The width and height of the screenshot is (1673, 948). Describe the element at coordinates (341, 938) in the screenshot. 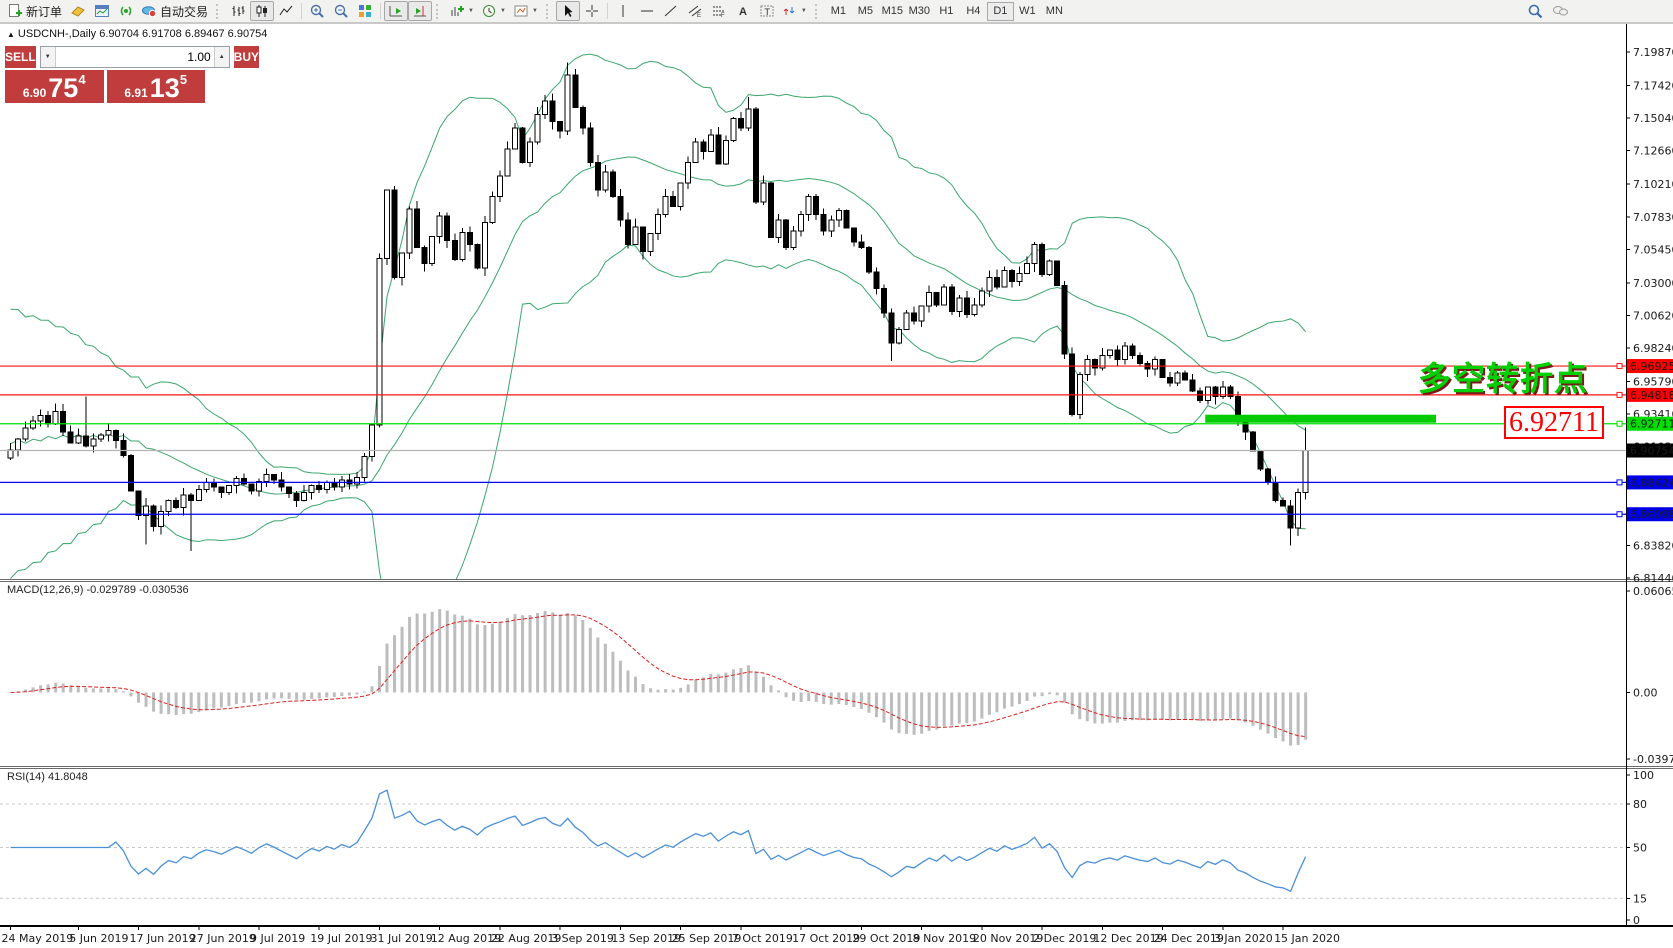

I see `date-tick-label: 19 Jul 2019` at that location.